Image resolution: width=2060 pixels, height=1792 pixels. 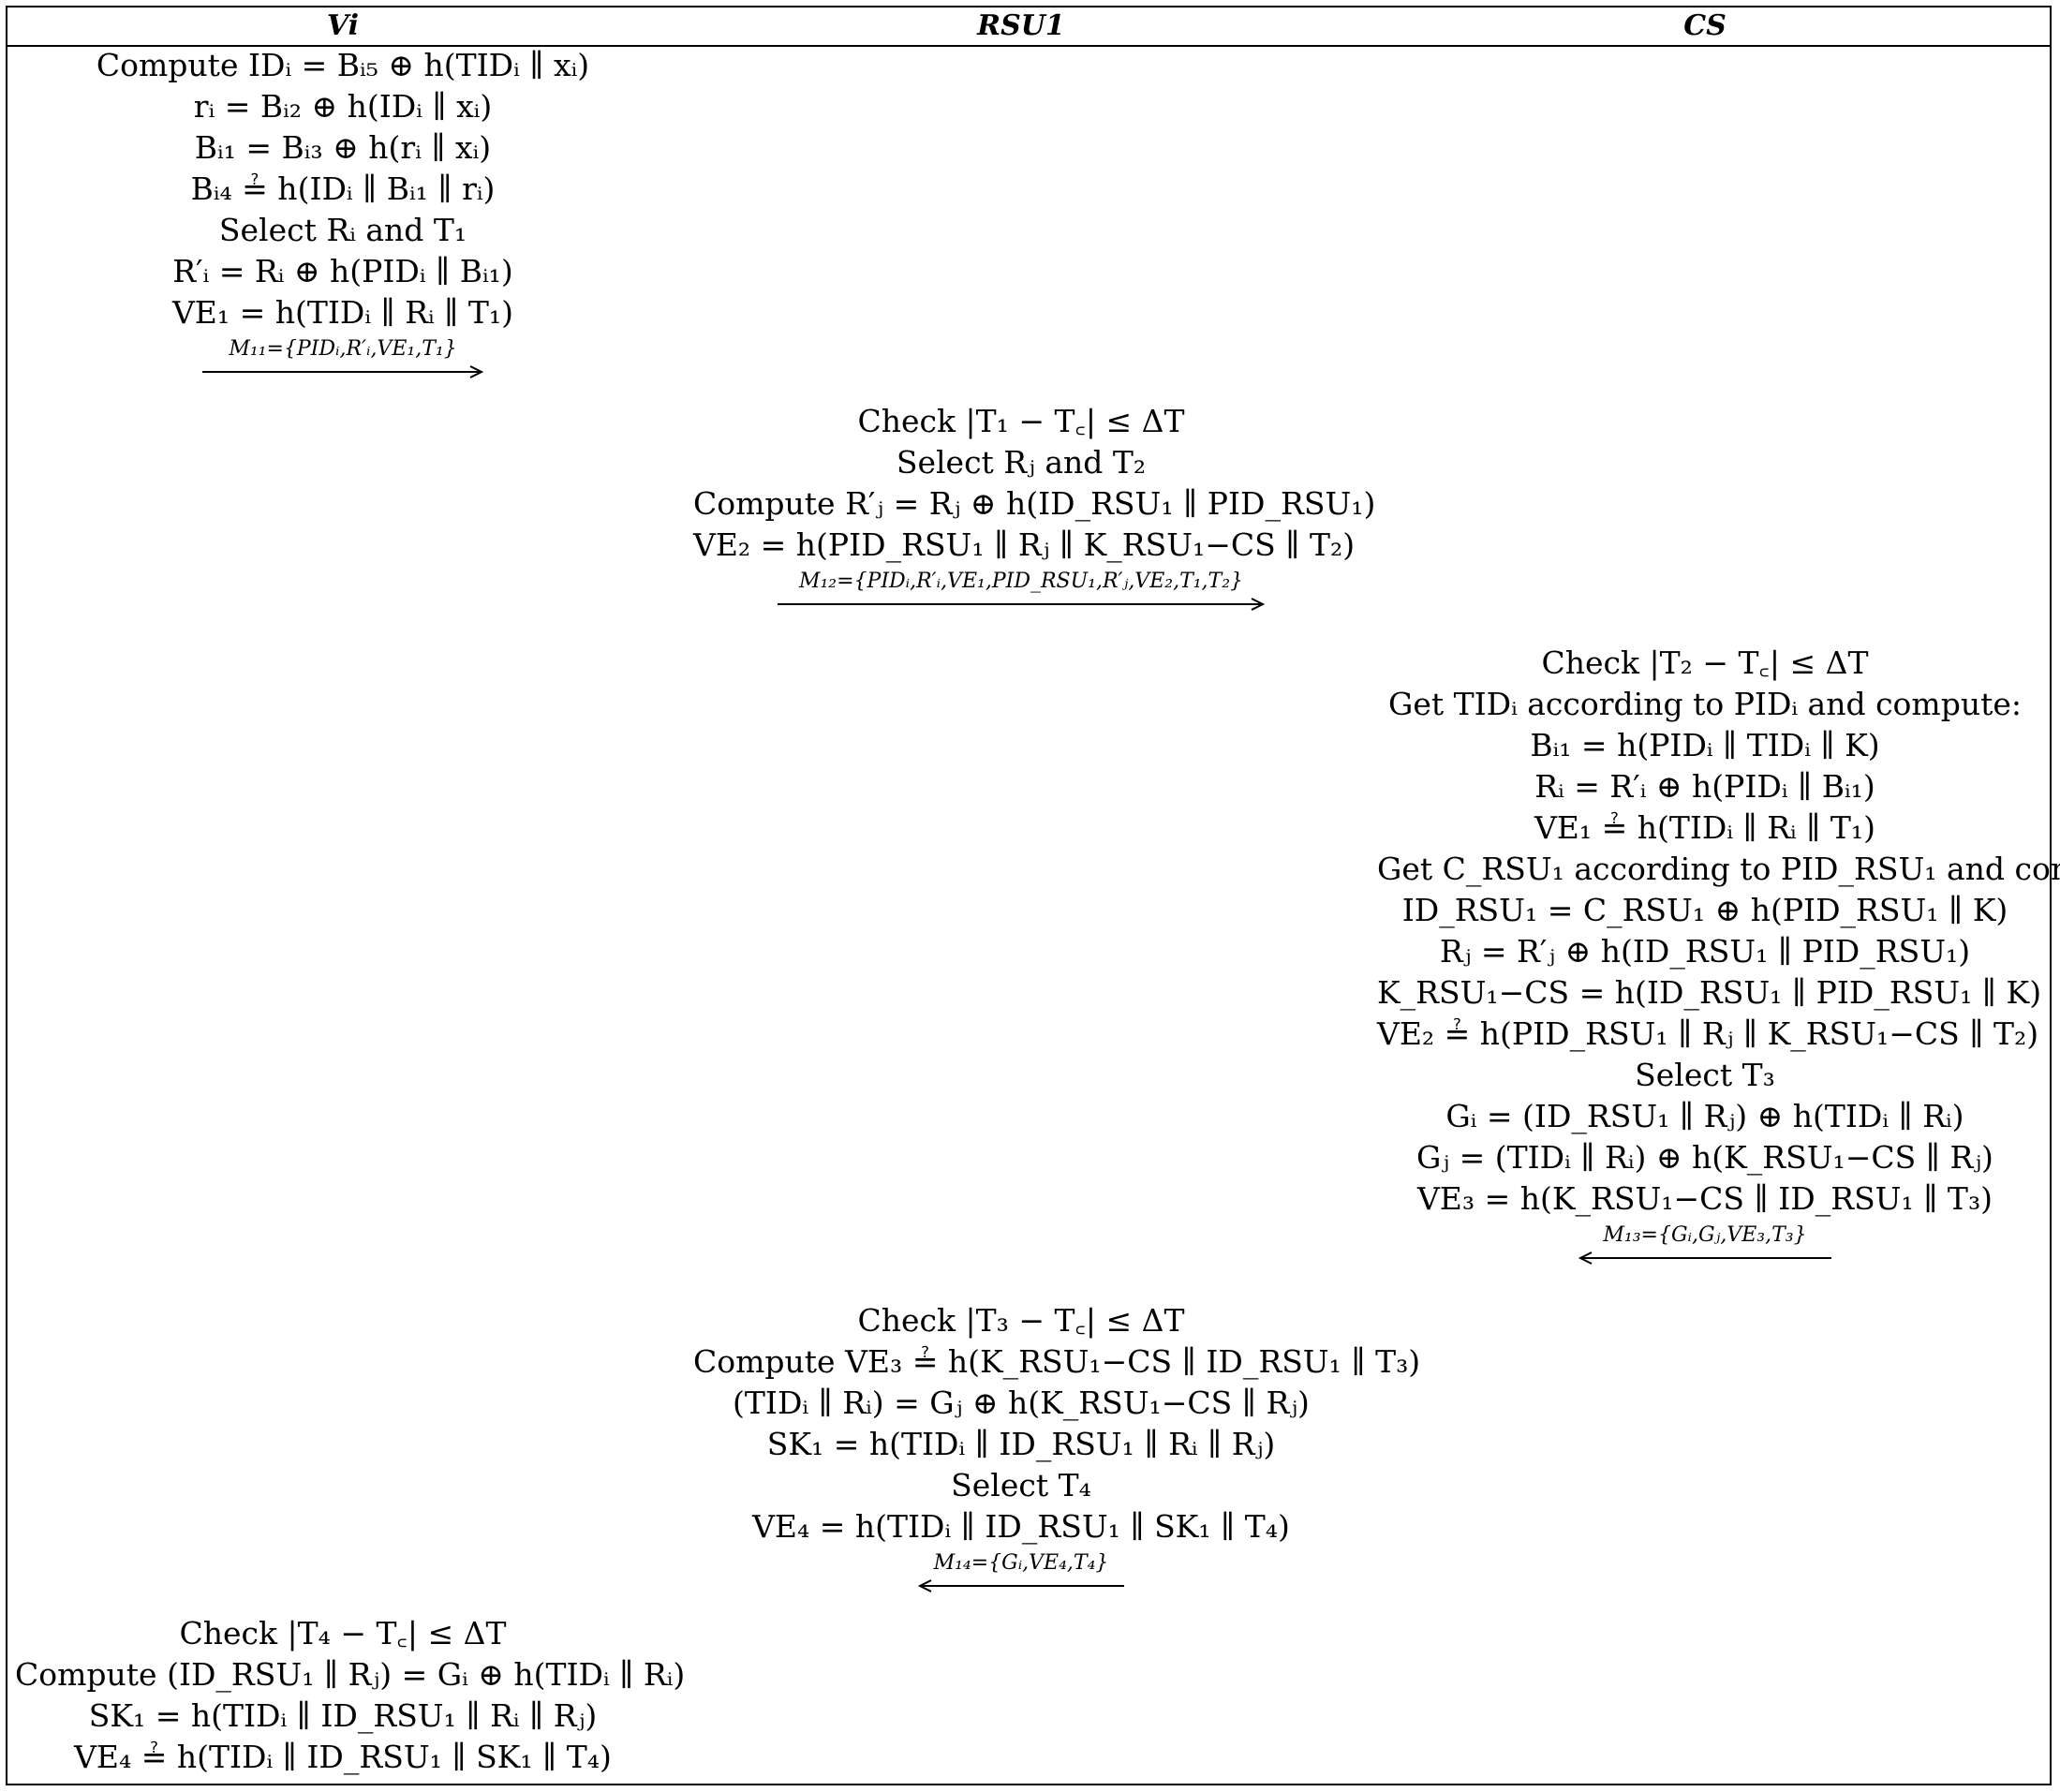 I want to click on server-step-line: VE₂ ≟ h(PID_RSU₁ ∥ Rⱼ ∥ K_RSU₁−CS ∥ T₂), so click(x=1708, y=1033).